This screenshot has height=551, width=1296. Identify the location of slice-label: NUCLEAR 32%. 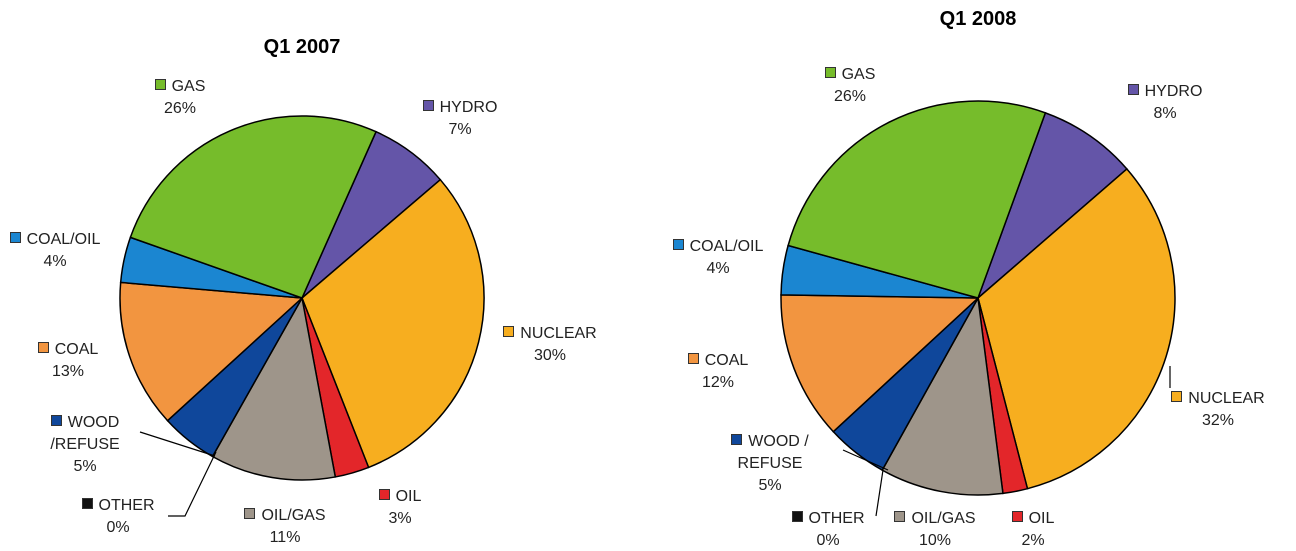
(1218, 410).